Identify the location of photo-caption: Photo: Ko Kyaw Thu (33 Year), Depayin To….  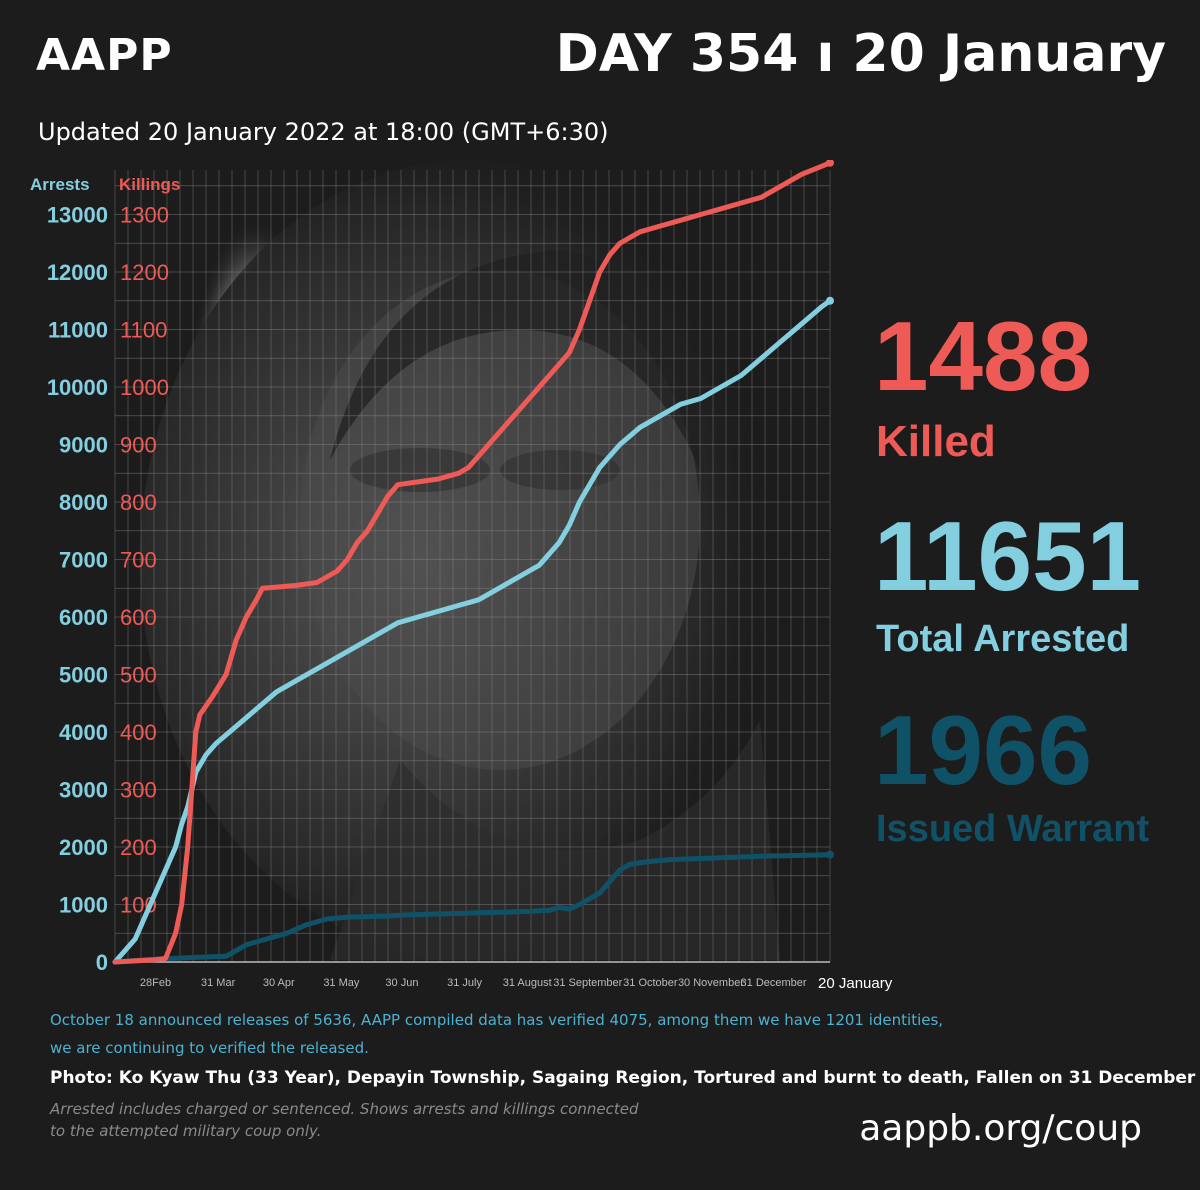
(625, 1078).